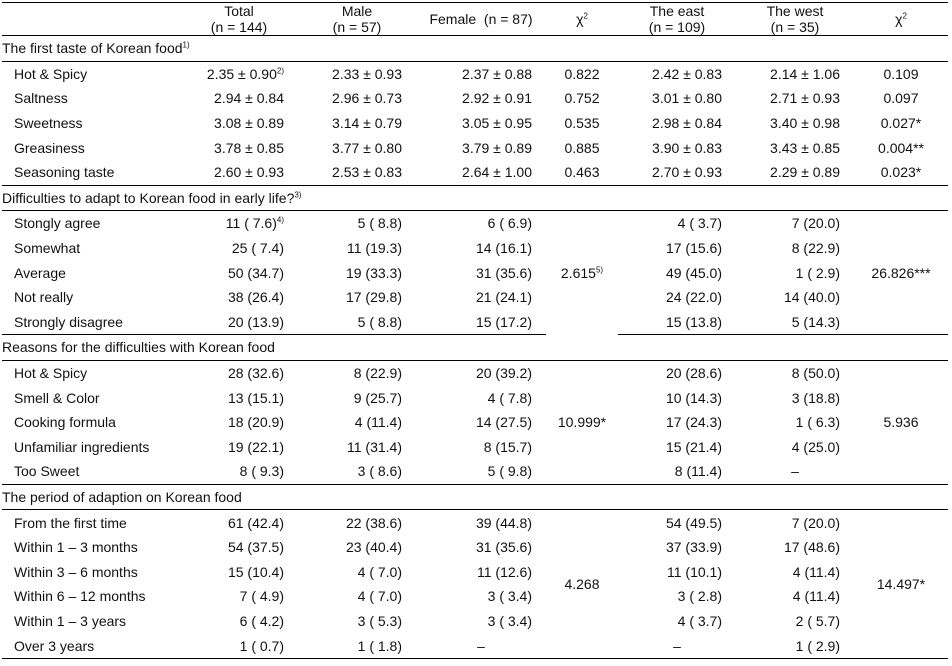 The width and height of the screenshot is (952, 666). What do you see at coordinates (357, 11) in the screenshot?
I see `header-male-label: Male` at bounding box center [357, 11].